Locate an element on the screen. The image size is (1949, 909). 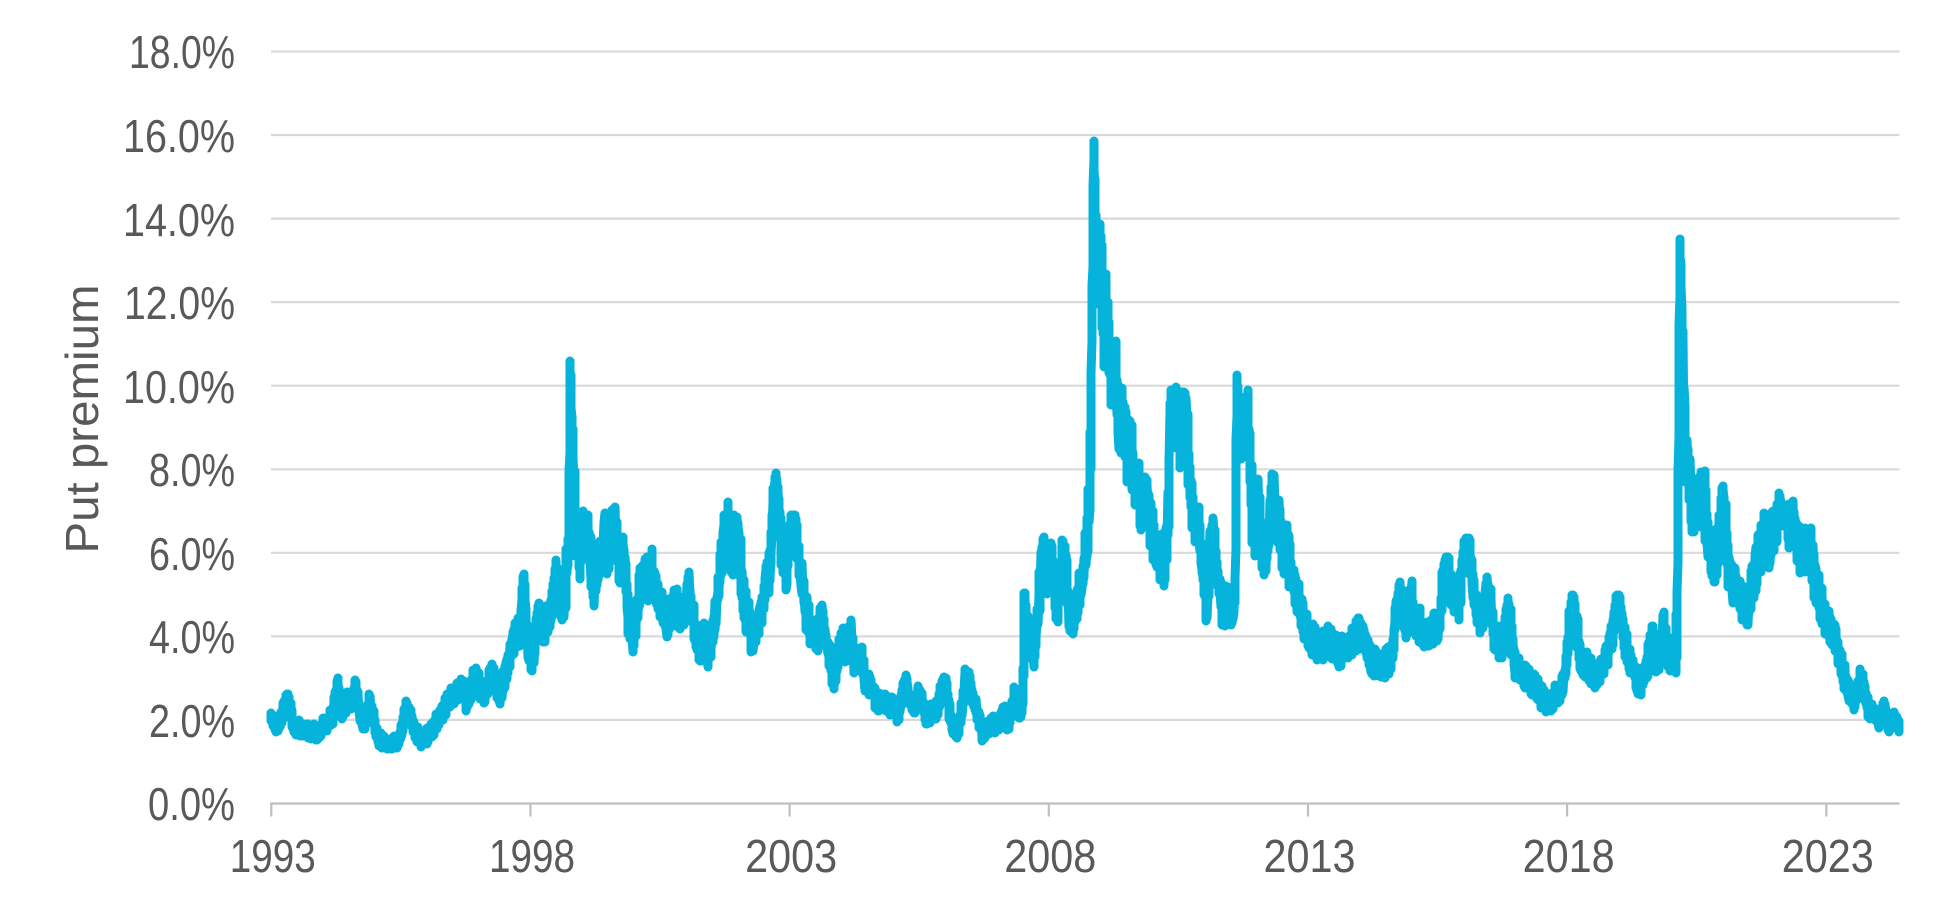
svg-text: 2018 is located at coordinates (1569, 856).